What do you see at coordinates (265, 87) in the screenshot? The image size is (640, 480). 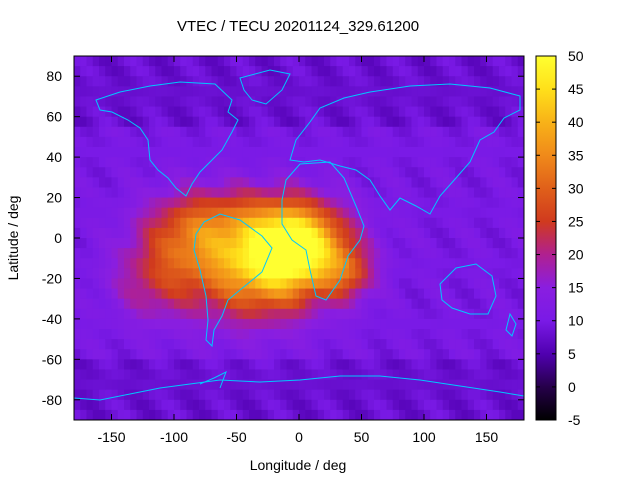 I see `coastline-greenland` at bounding box center [265, 87].